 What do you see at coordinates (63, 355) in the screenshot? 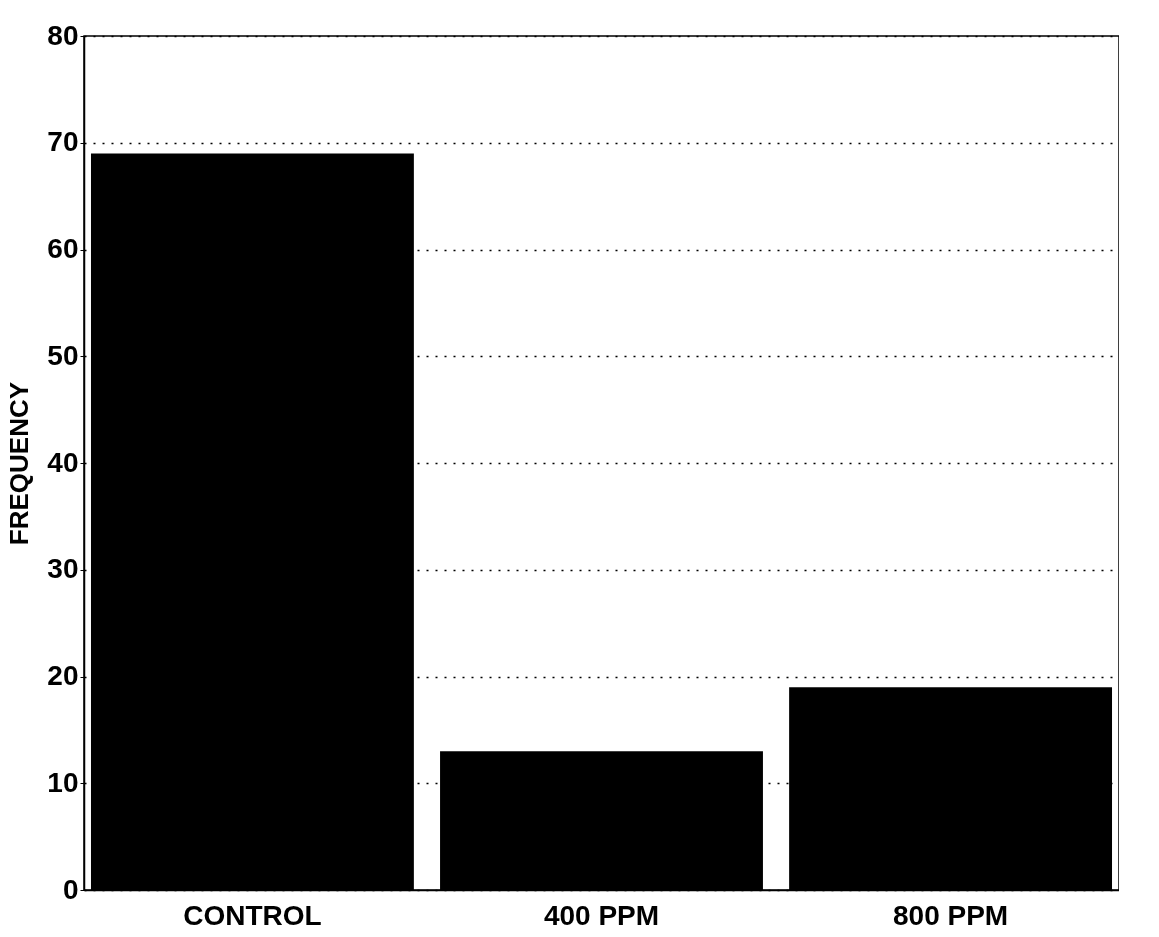
I see `y-tick-label: 50` at bounding box center [63, 355].